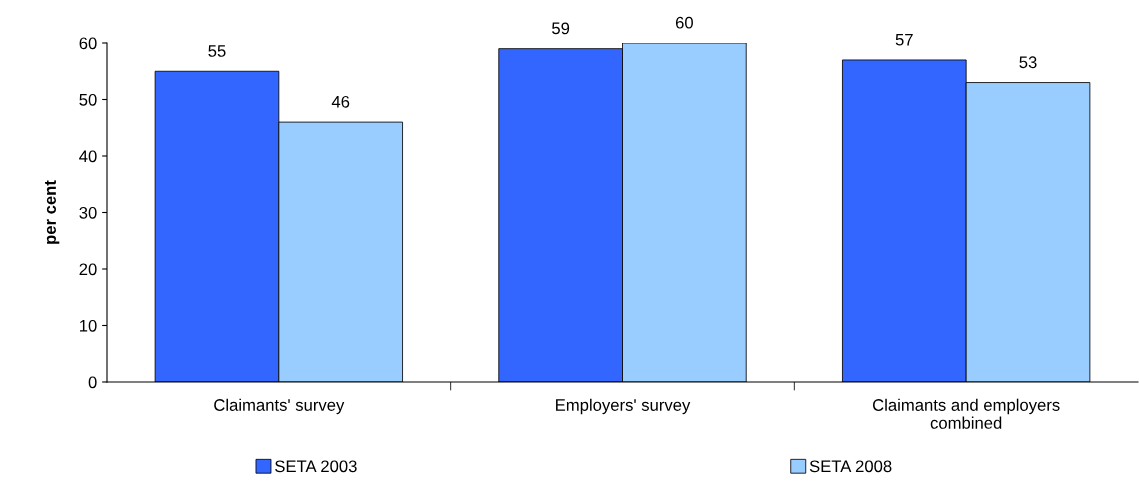  I want to click on y-tick-label: 20, so click(88, 269).